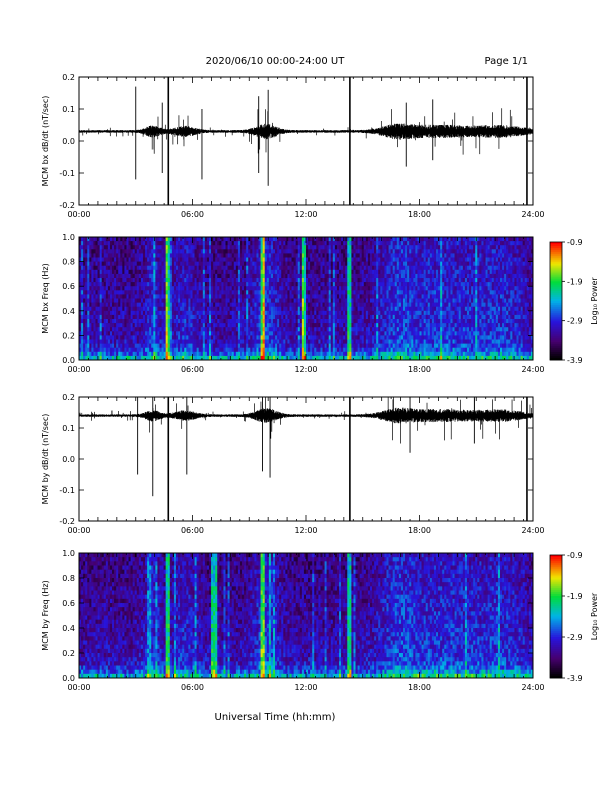 This screenshot has height=792, width=612. Describe the element at coordinates (306, 131) in the screenshot. I see `trace-path` at that location.